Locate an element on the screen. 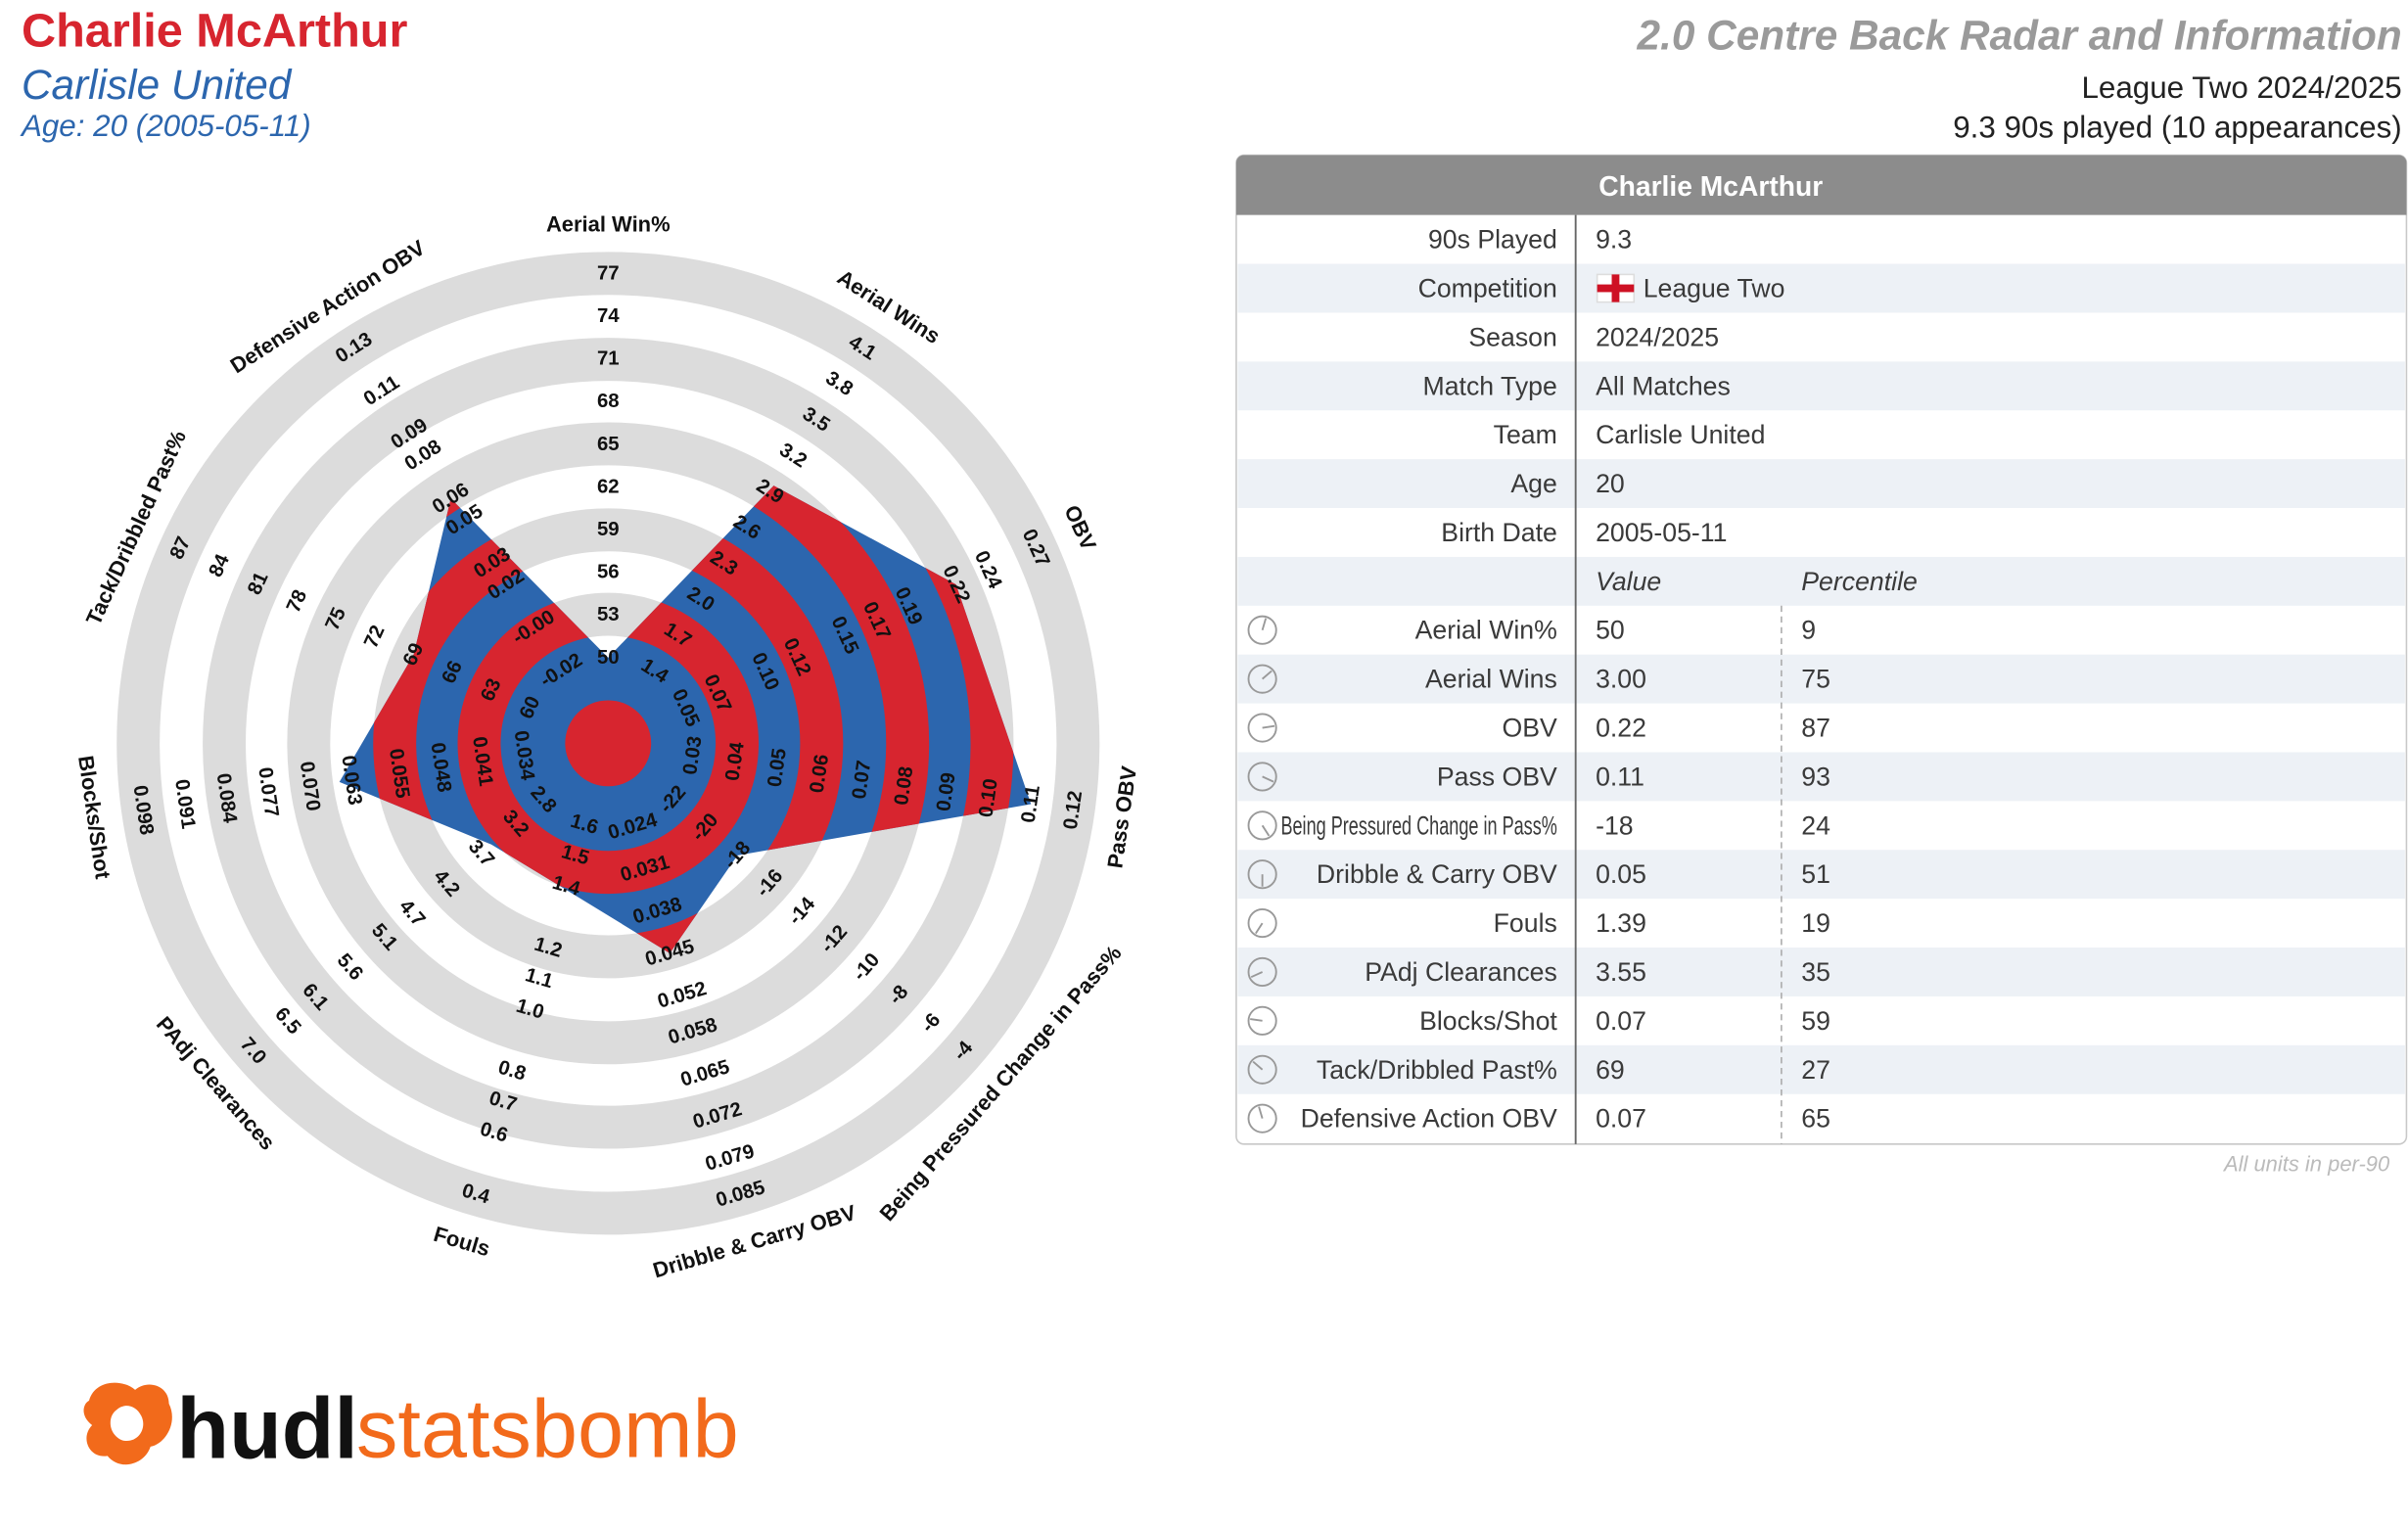 The width and height of the screenshot is (2408, 1527). radar-center is located at coordinates (608, 743).